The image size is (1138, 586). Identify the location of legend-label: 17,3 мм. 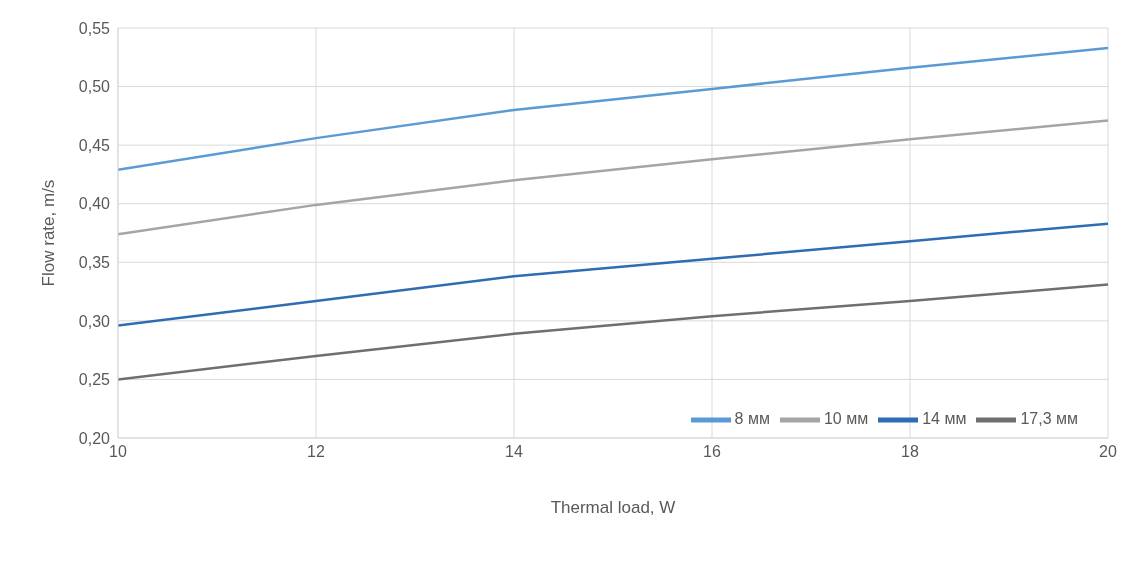
(1049, 419).